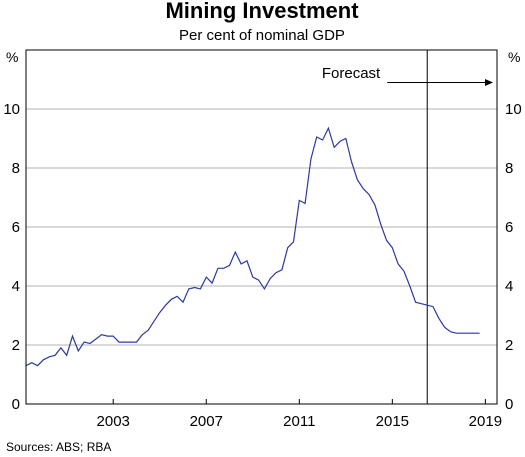  I want to click on y-tick-right: 10, so click(513, 109).